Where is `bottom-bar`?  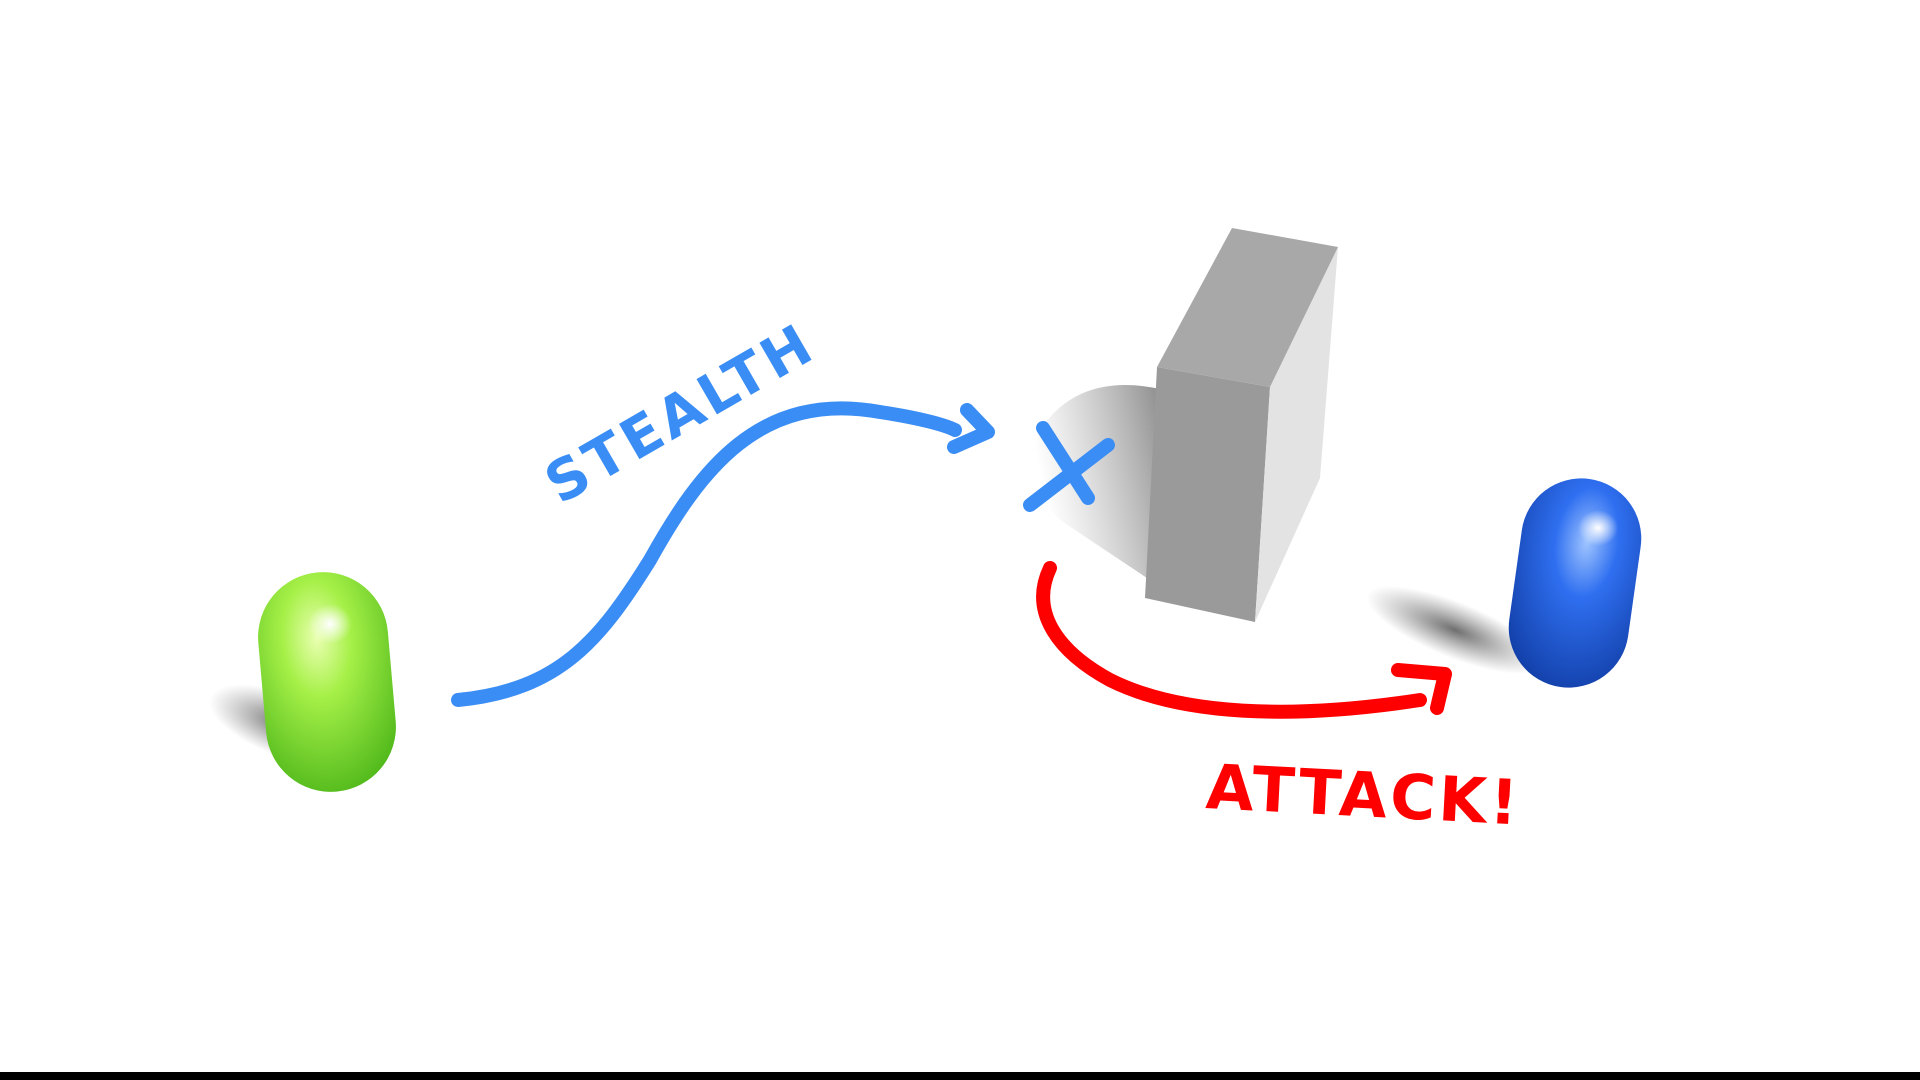 bottom-bar is located at coordinates (960, 1076).